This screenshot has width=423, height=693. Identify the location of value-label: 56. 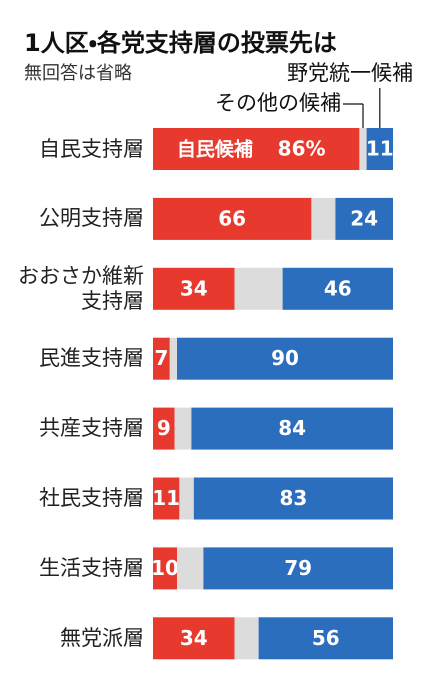
(326, 638).